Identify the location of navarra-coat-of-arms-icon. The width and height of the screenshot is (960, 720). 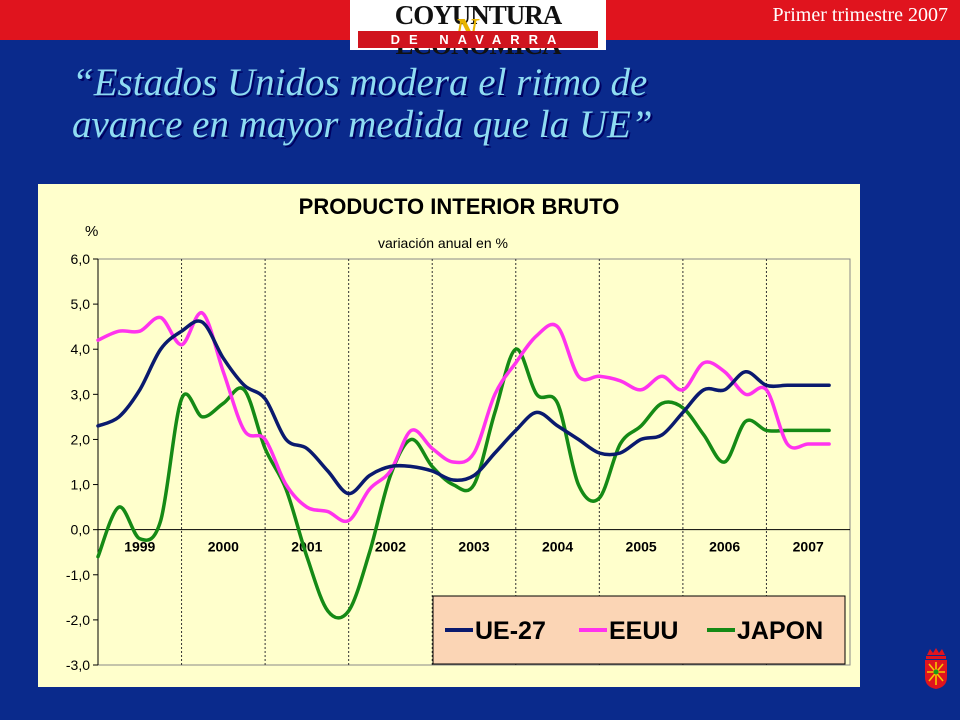
(936, 668).